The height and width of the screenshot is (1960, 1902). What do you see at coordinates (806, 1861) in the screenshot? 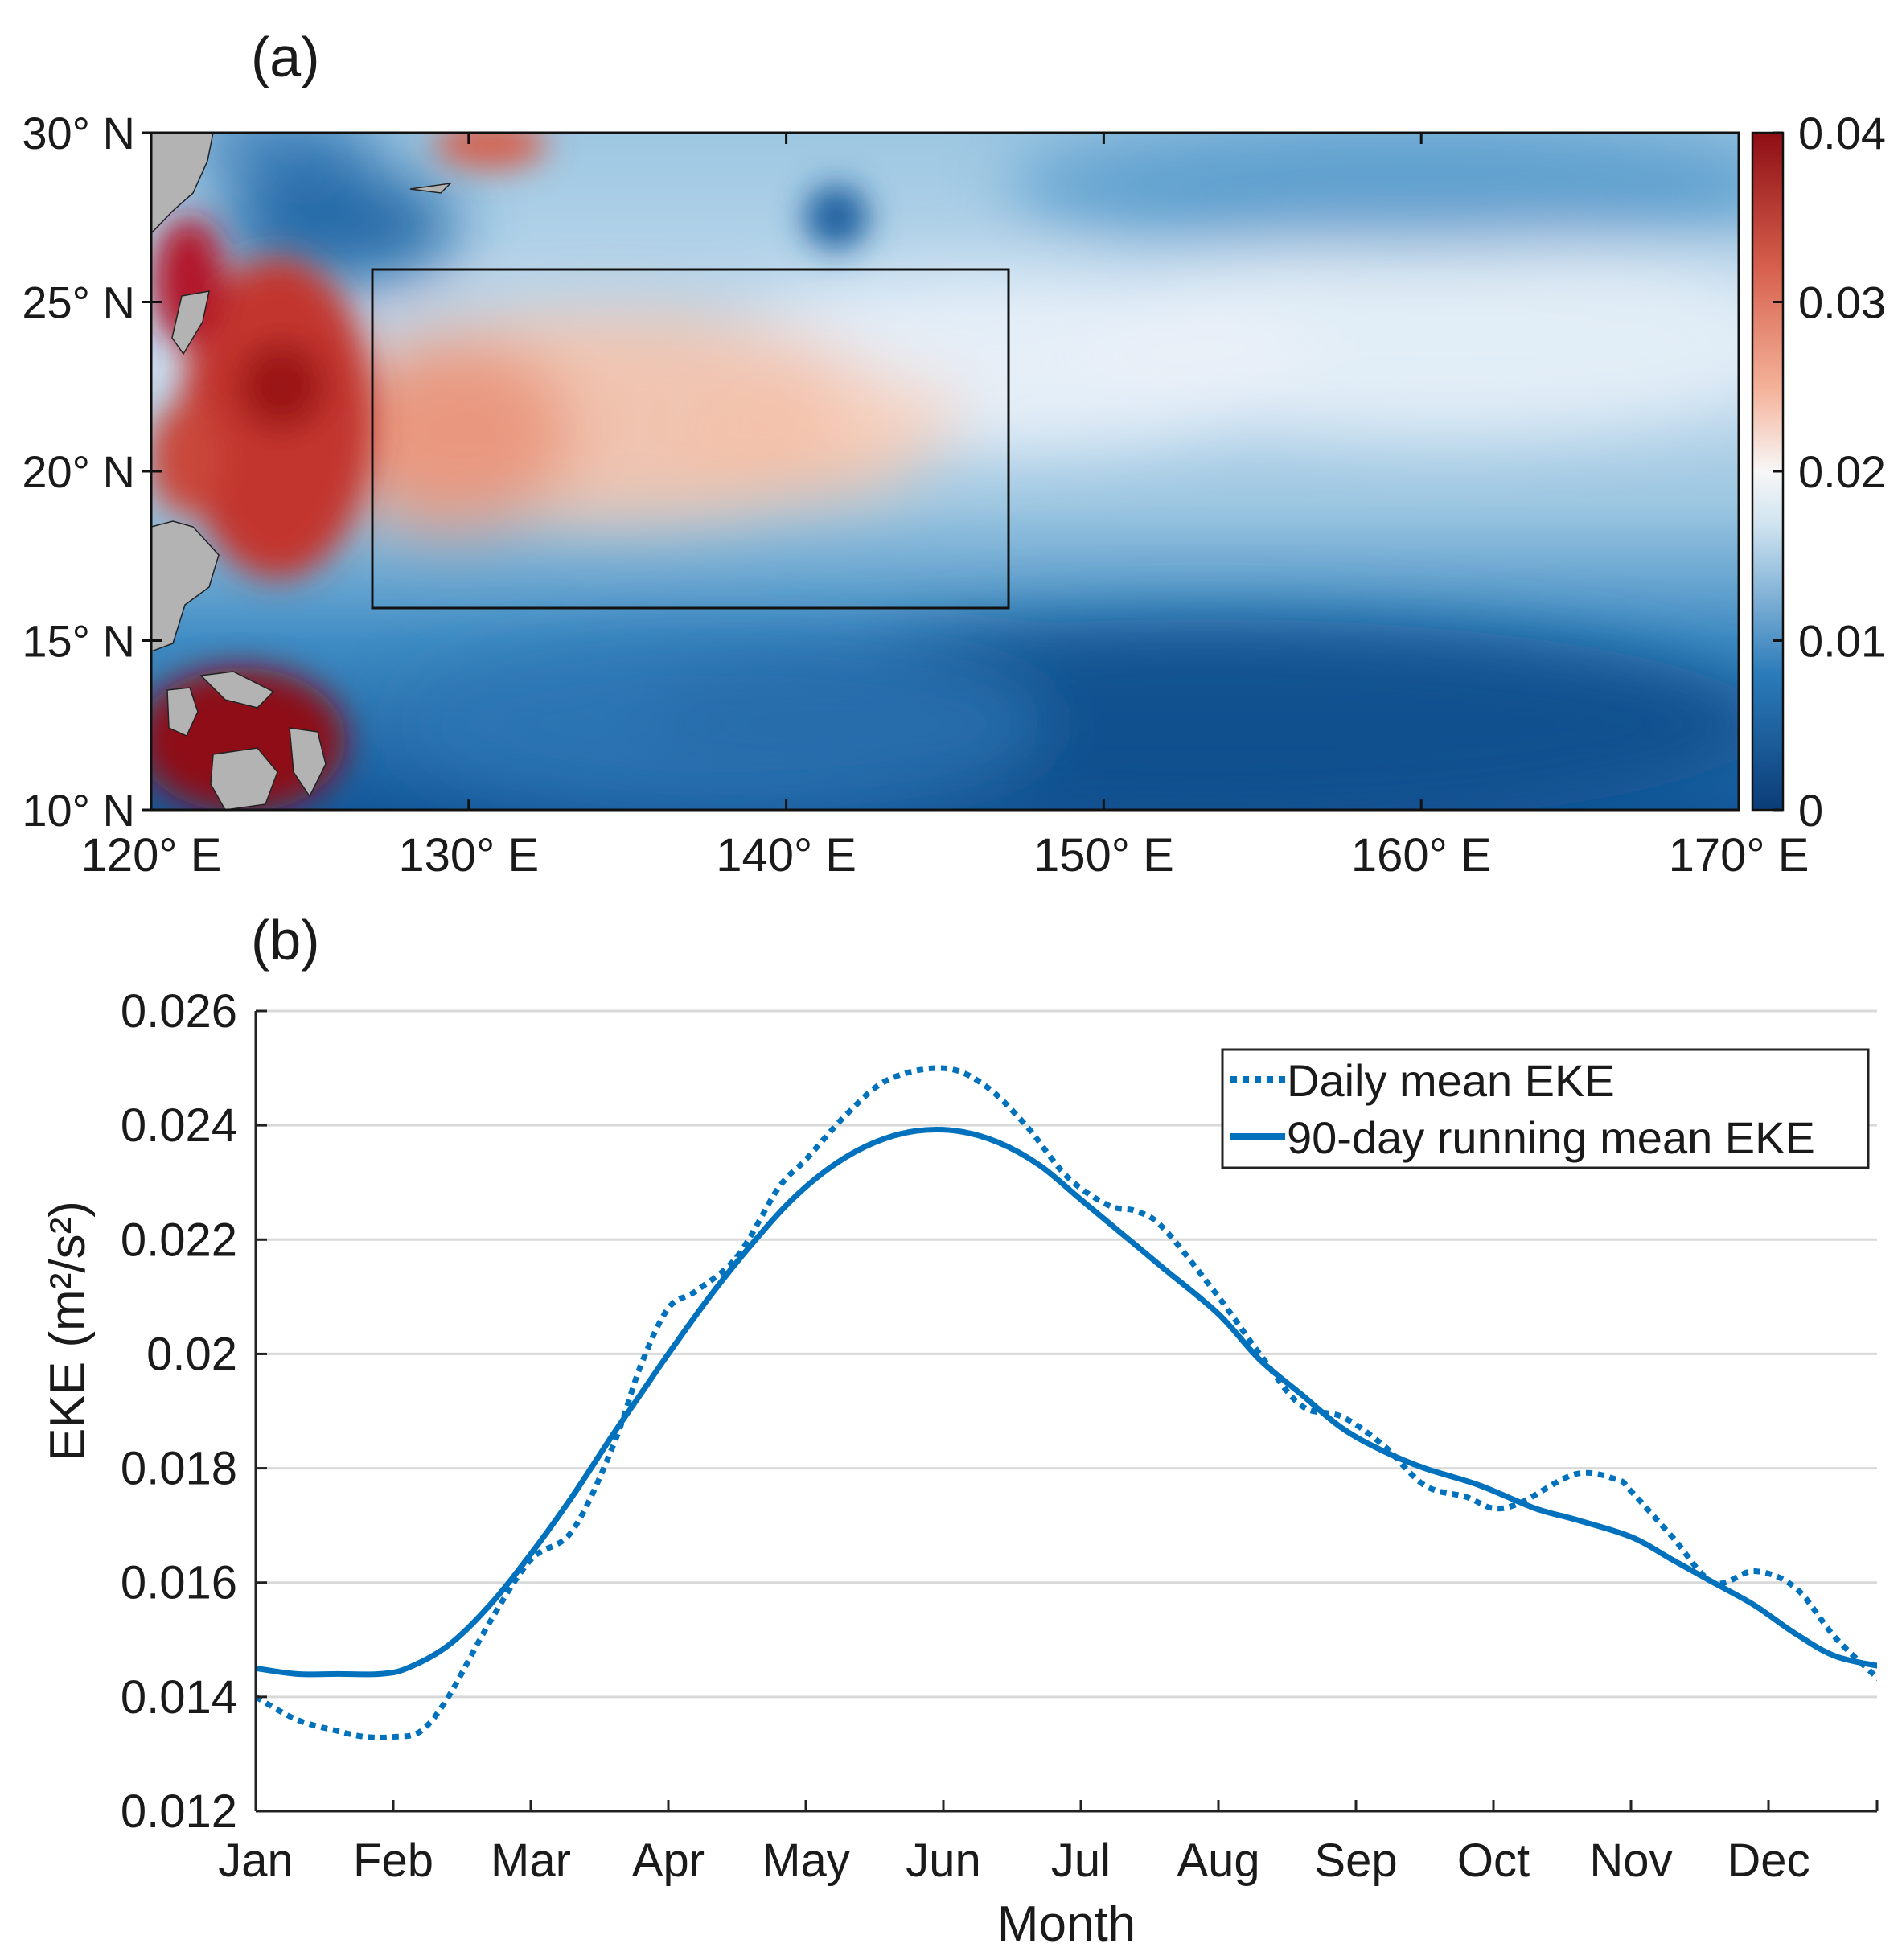
I see `x-tick-label: May` at bounding box center [806, 1861].